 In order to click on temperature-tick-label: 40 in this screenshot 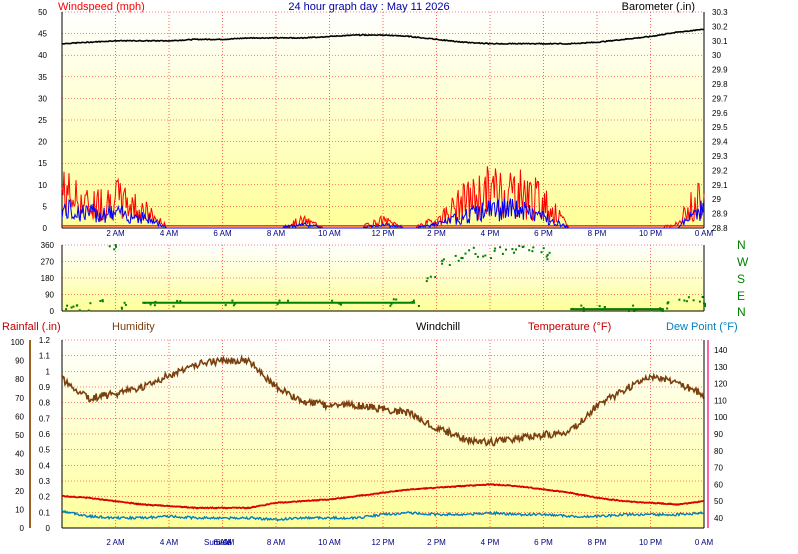, I will do `click(718, 518)`.